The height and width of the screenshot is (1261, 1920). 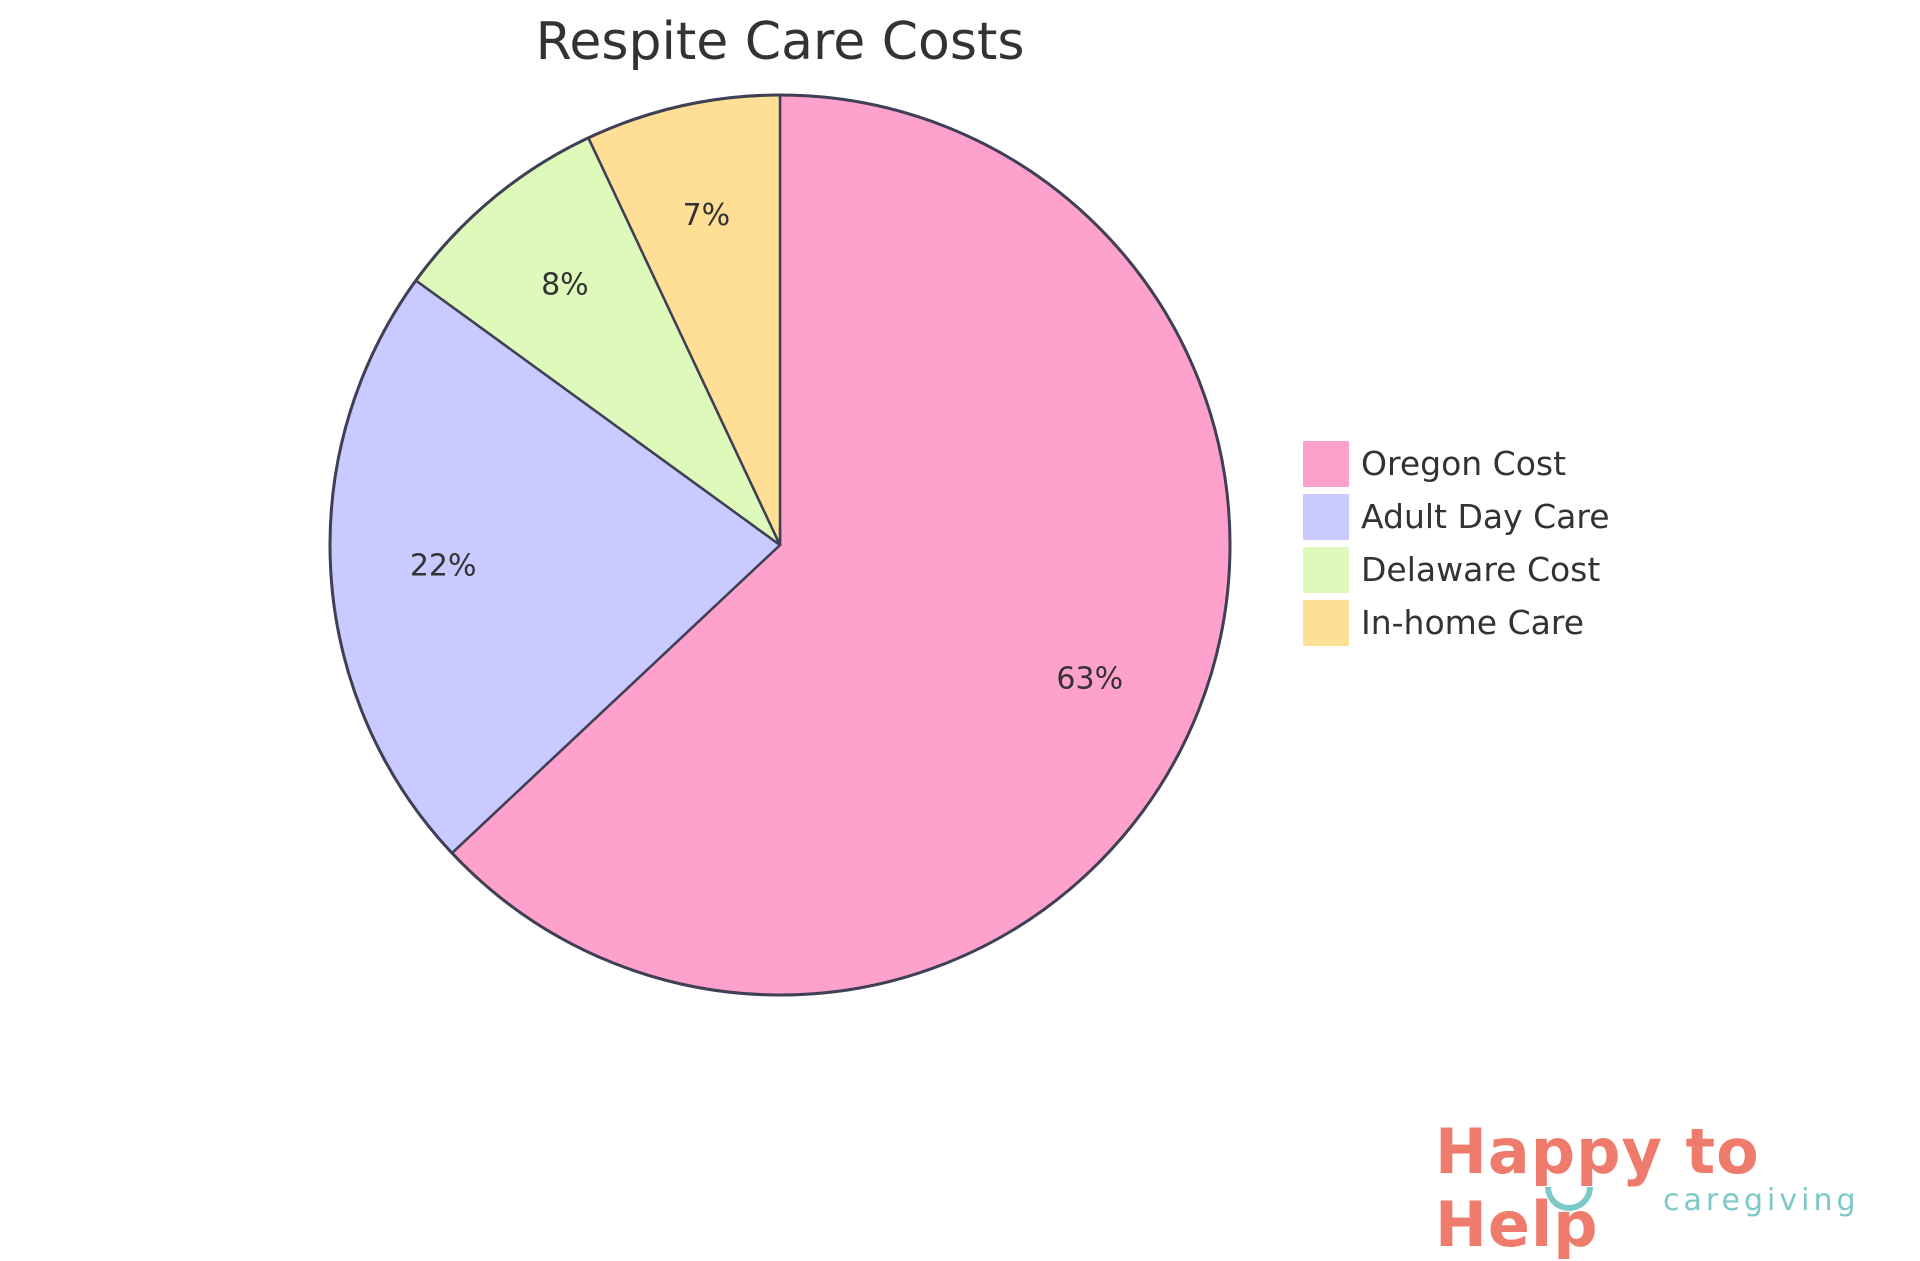 What do you see at coordinates (565, 284) in the screenshot?
I see `slice-label: 8%` at bounding box center [565, 284].